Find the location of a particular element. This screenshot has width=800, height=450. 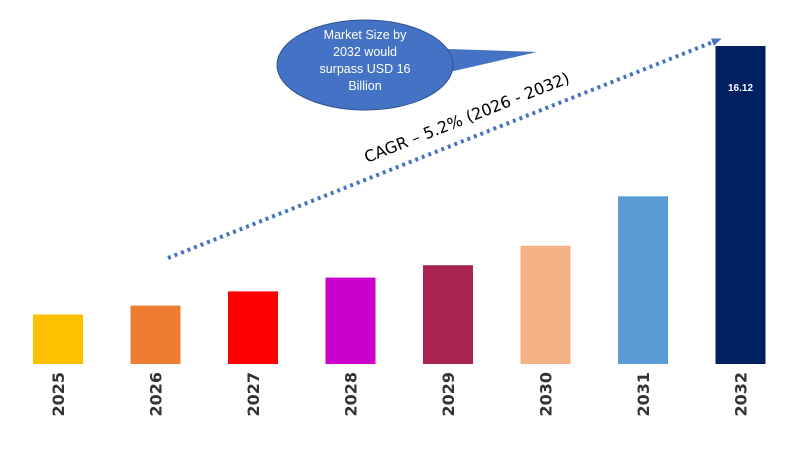

x-tick-label-2026: 2026 is located at coordinates (156, 394).